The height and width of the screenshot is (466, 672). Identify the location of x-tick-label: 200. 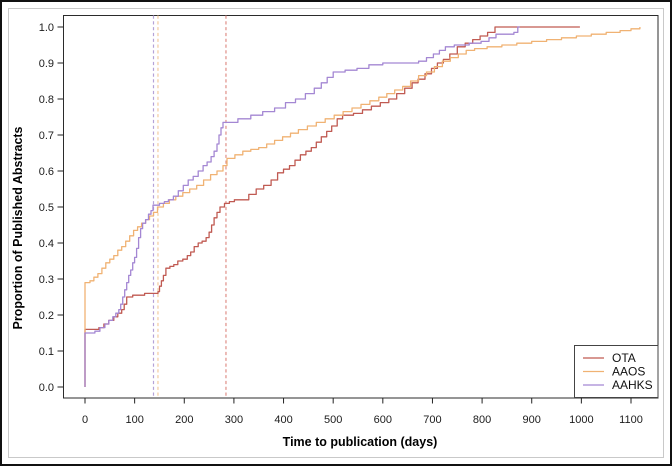
(184, 420).